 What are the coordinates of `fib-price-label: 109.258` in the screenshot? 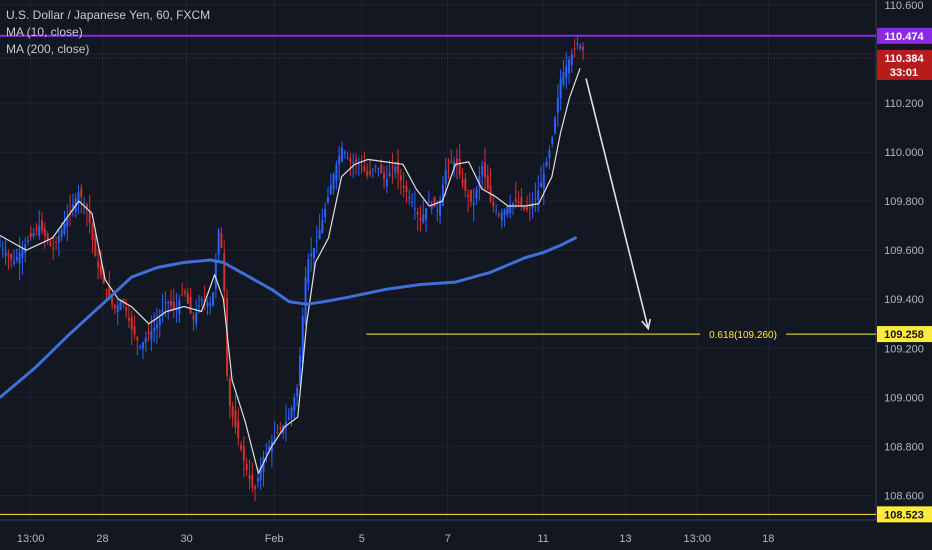 It's located at (904, 335).